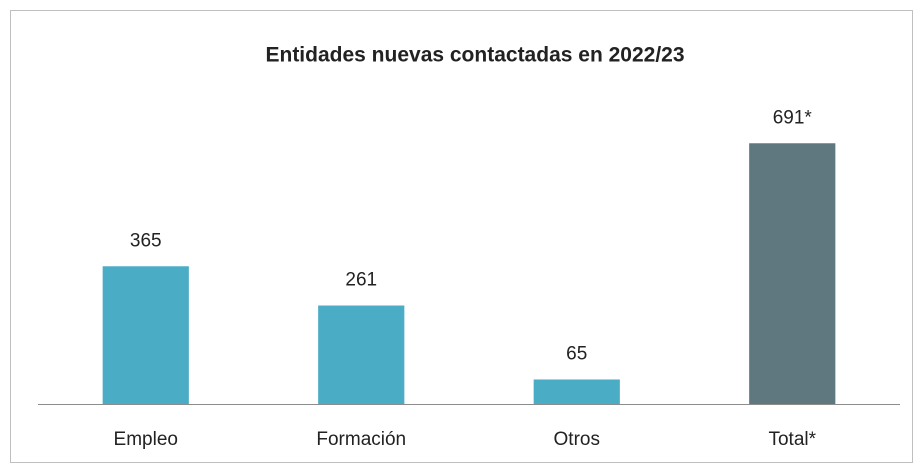 The height and width of the screenshot is (465, 915). I want to click on x-tick-label: Formación, so click(361, 439).